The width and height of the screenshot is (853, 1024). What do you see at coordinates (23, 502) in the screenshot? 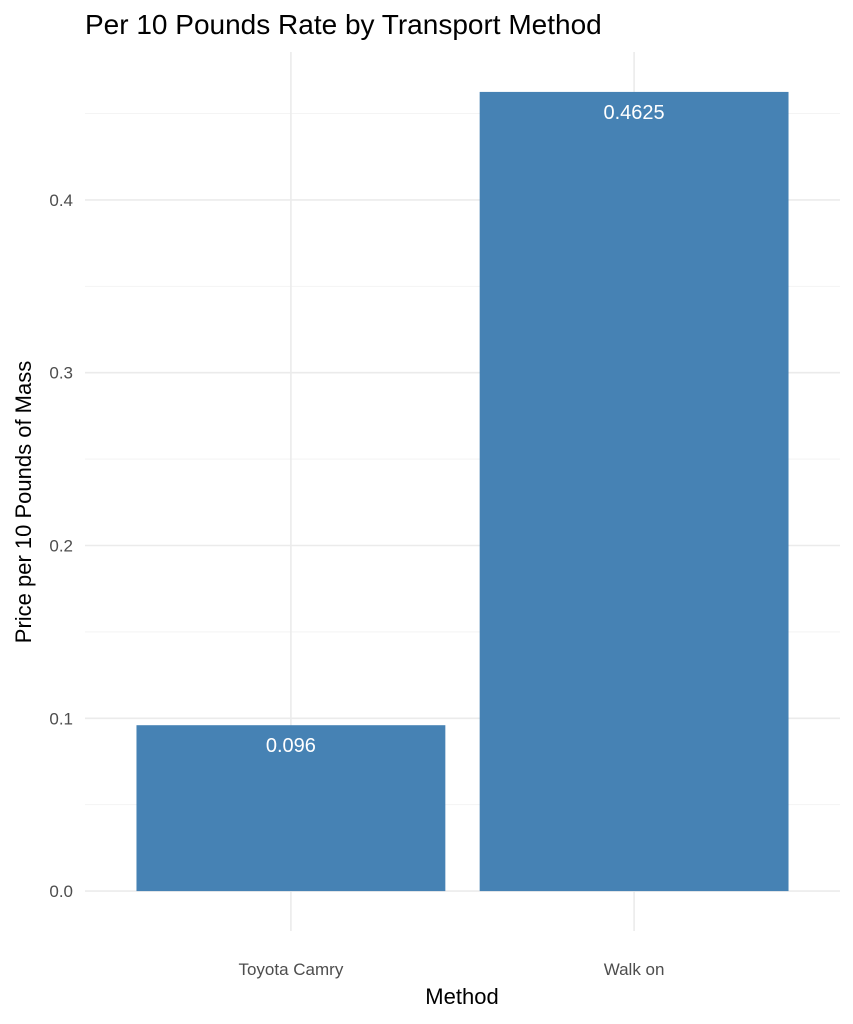
I see `y-axis-title: Price per 10 Pounds of Mass` at bounding box center [23, 502].